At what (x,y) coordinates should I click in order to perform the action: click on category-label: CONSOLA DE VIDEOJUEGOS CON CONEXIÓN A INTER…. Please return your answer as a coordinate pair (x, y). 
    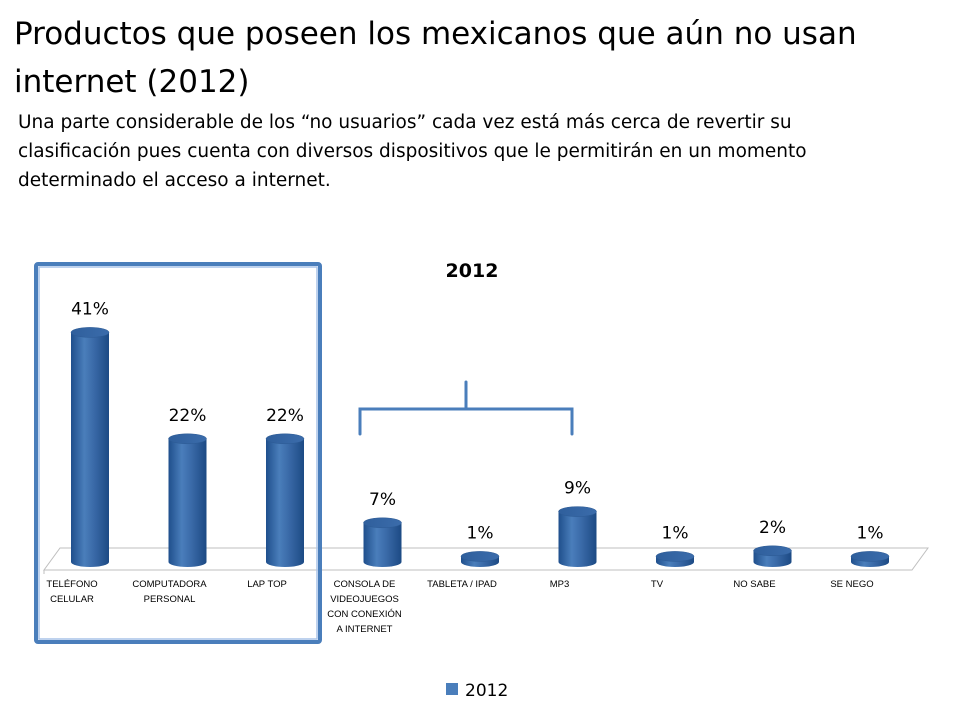
    Looking at the image, I should click on (364, 607).